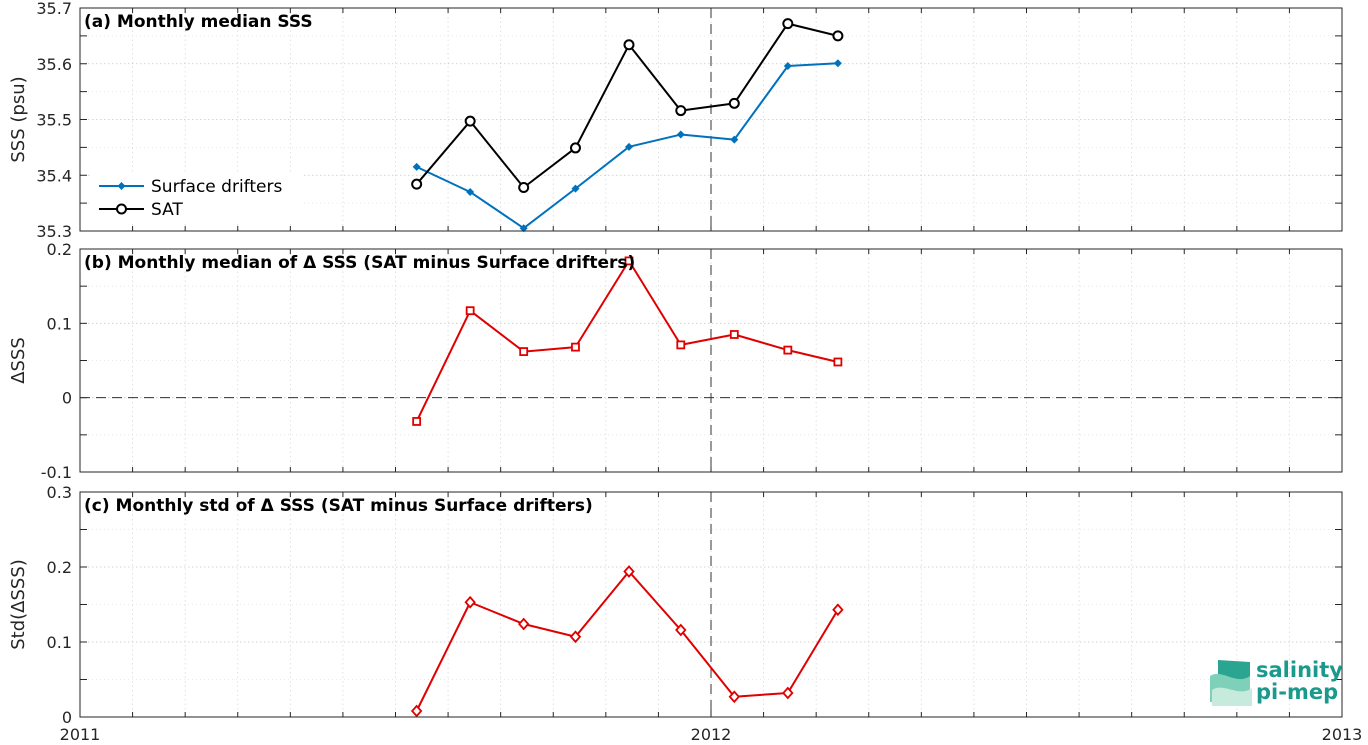  I want to click on legend-sat-label: SAT, so click(167, 210).